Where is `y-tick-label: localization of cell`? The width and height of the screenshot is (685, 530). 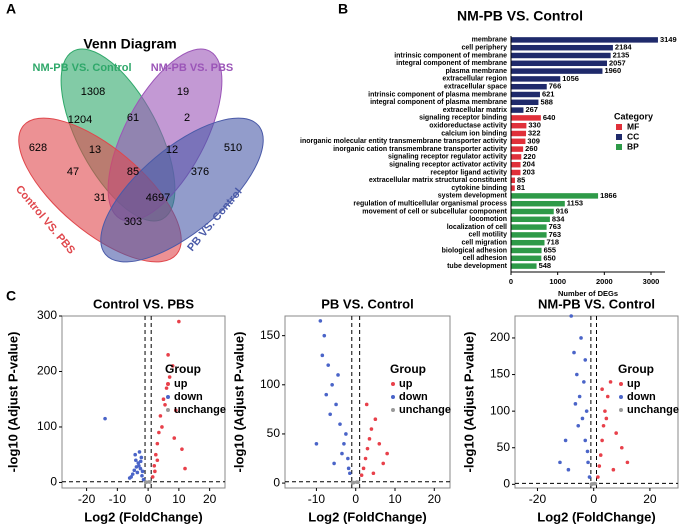
y-tick-label: localization of cell is located at coordinates (477, 227).